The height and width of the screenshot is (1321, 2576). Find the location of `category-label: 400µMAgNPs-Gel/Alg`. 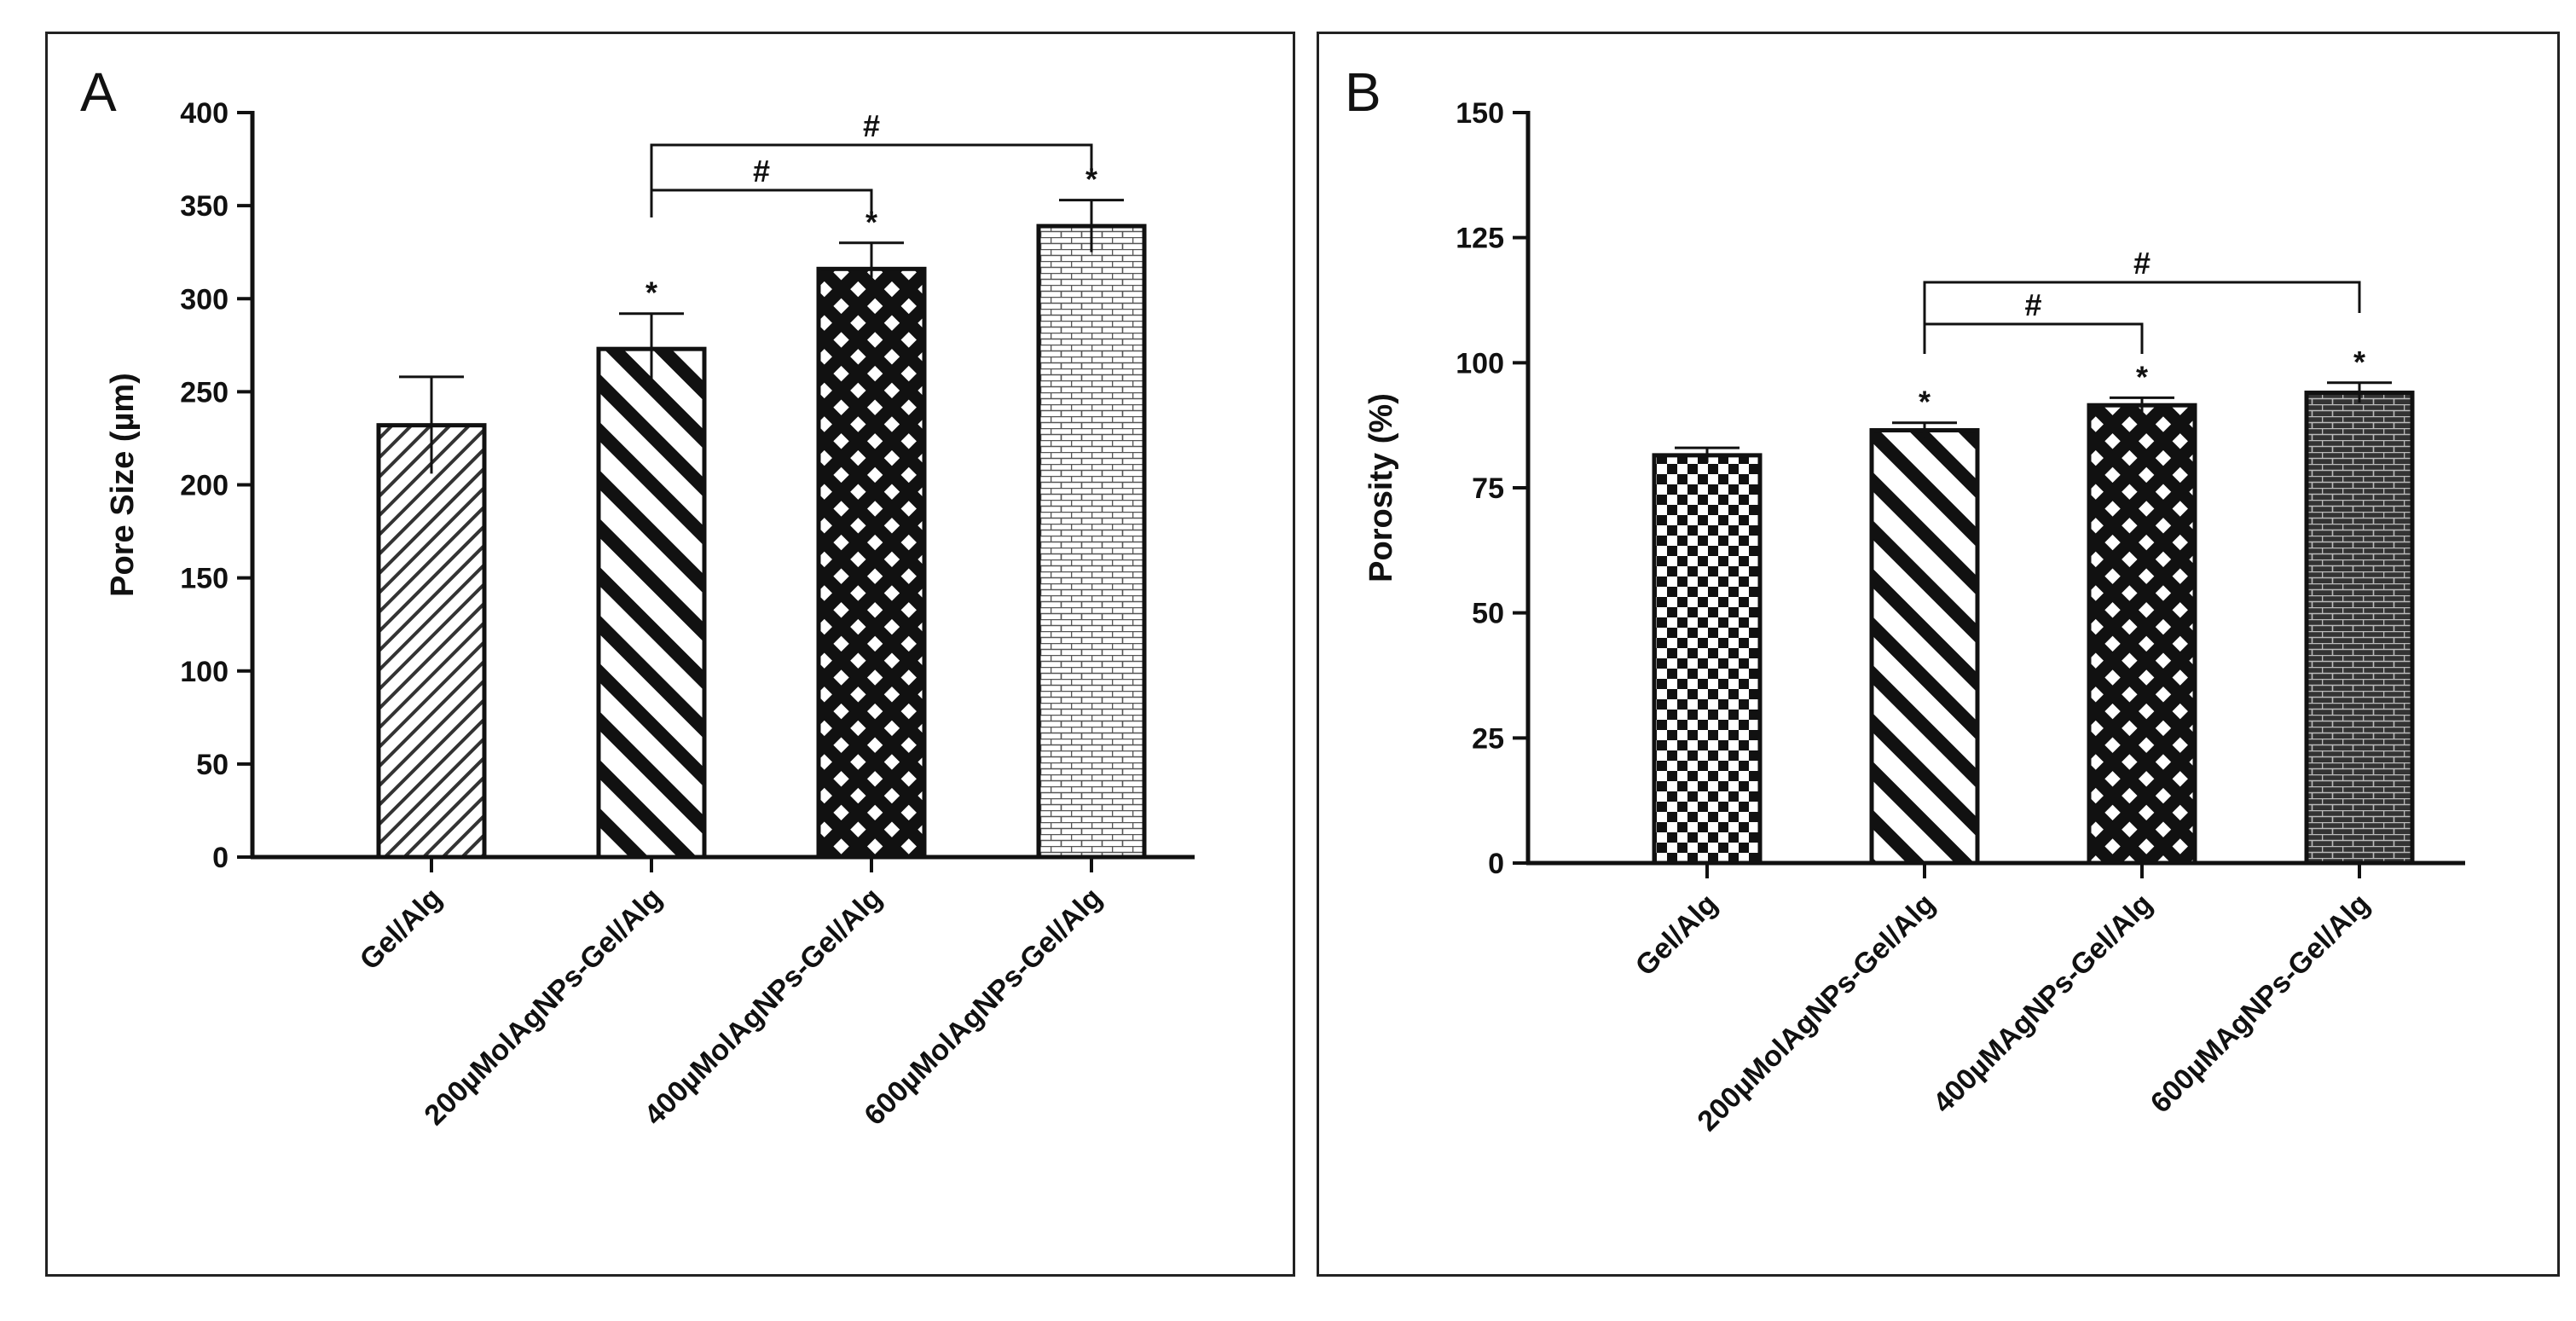

category-label: 400µMAgNPs-Gel/Alg is located at coordinates (2043, 1004).